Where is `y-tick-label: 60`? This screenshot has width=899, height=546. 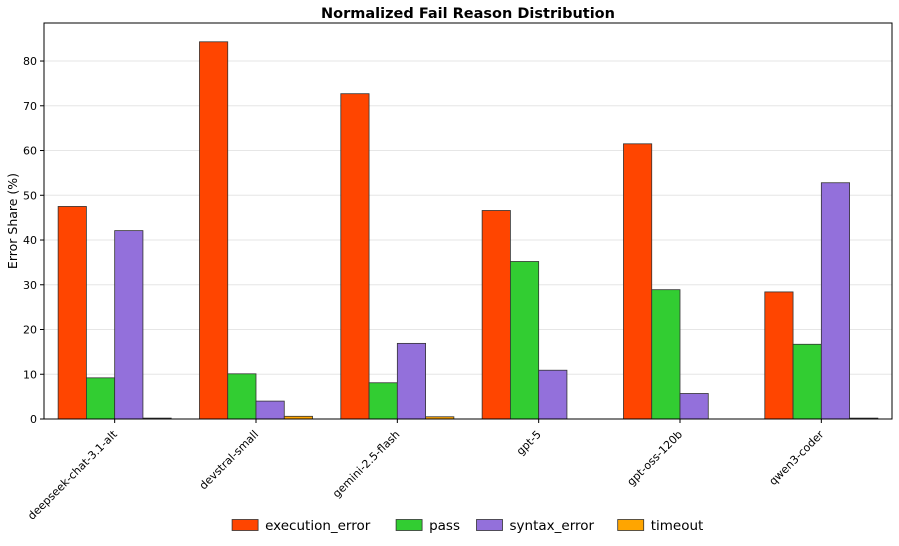 y-tick-label: 60 is located at coordinates (30, 151).